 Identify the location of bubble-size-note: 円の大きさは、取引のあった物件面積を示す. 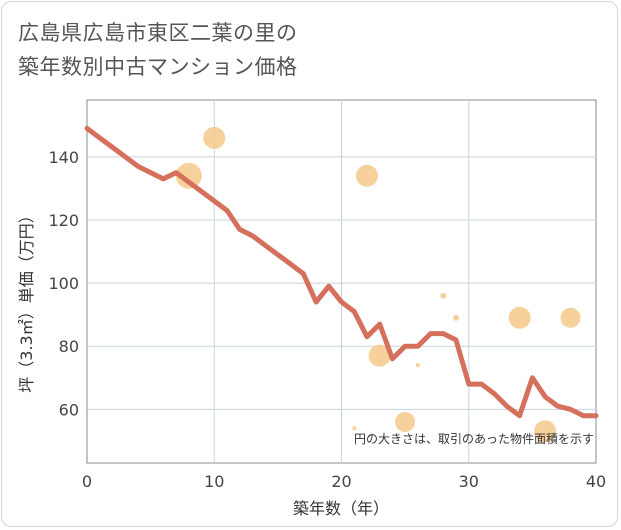
(474, 438).